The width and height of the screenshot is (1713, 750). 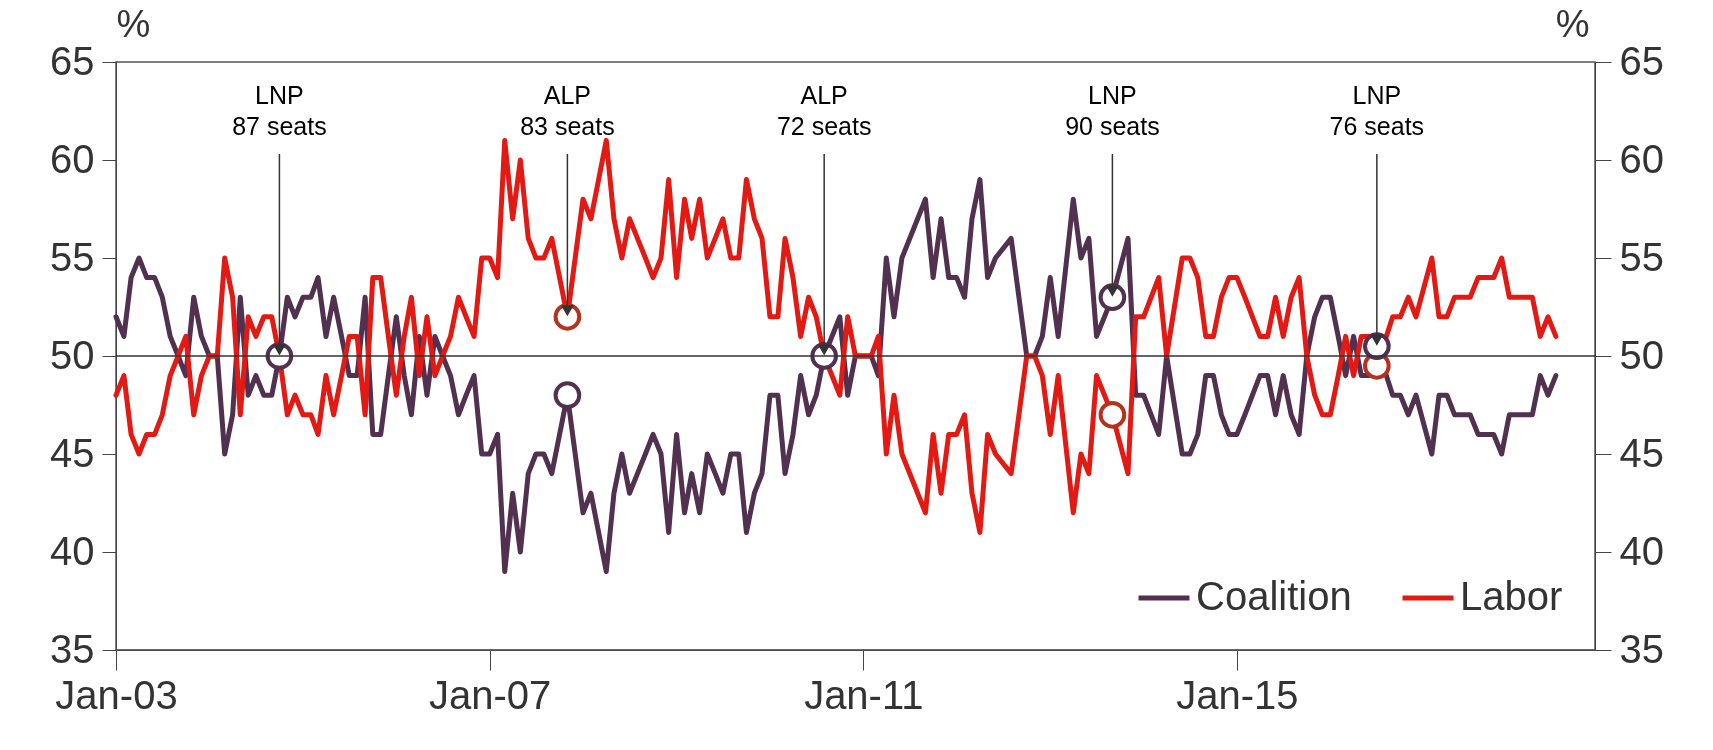 What do you see at coordinates (72, 550) in the screenshot?
I see `y-tick-label: 40` at bounding box center [72, 550].